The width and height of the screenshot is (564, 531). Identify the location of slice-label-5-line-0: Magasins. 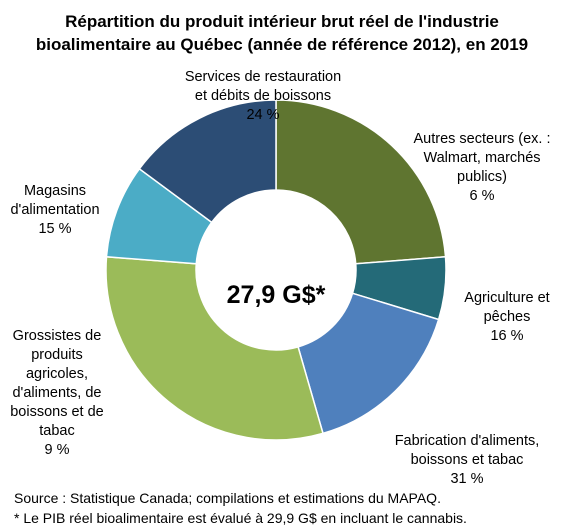
(55, 191).